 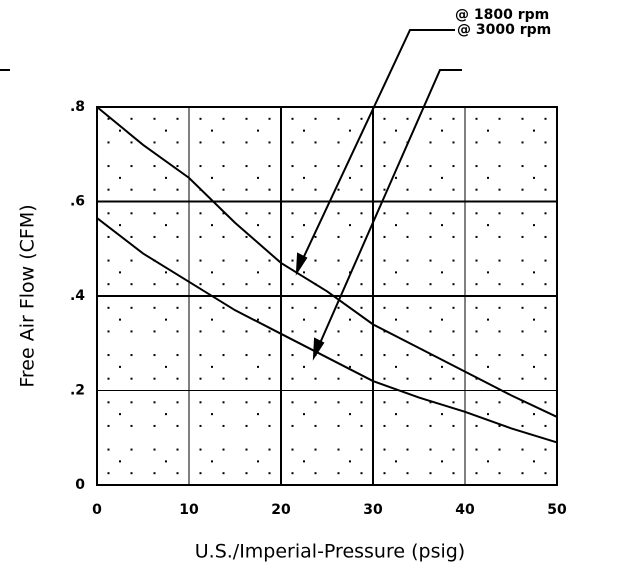 What do you see at coordinates (330, 552) in the screenshot?
I see `x-axis-label: U.S./Imperial-Pressure (psig)` at bounding box center [330, 552].